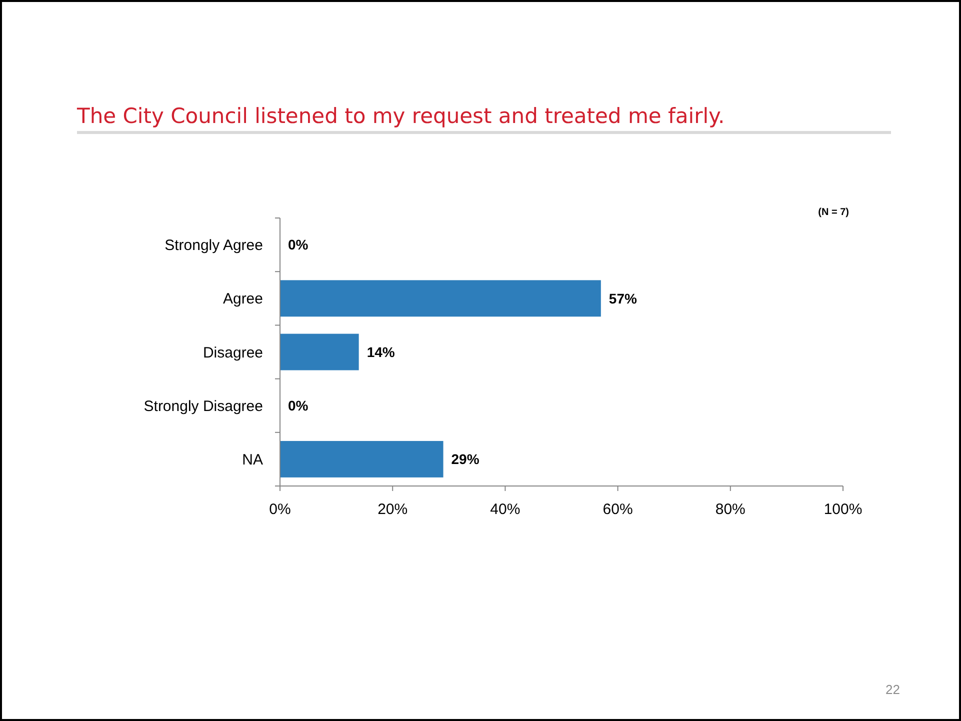  What do you see at coordinates (623, 298) in the screenshot?
I see `data-label: 57%` at bounding box center [623, 298].